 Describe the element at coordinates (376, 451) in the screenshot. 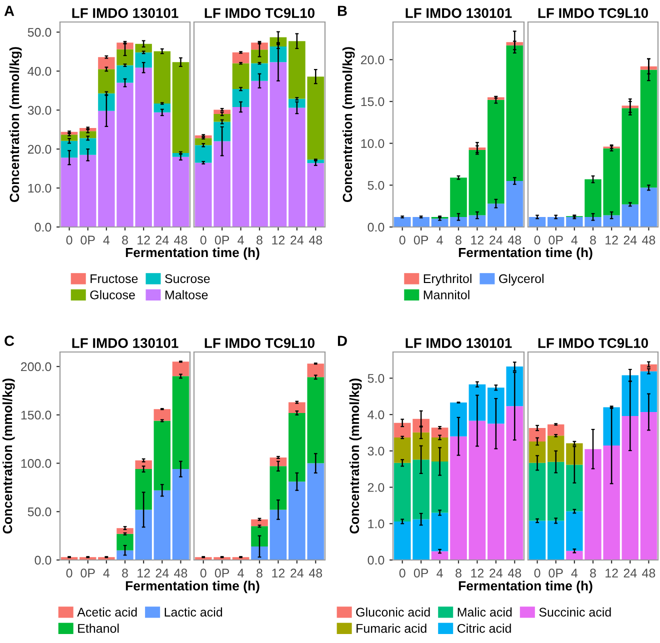

I see `y-tick-label: 3.0` at that location.